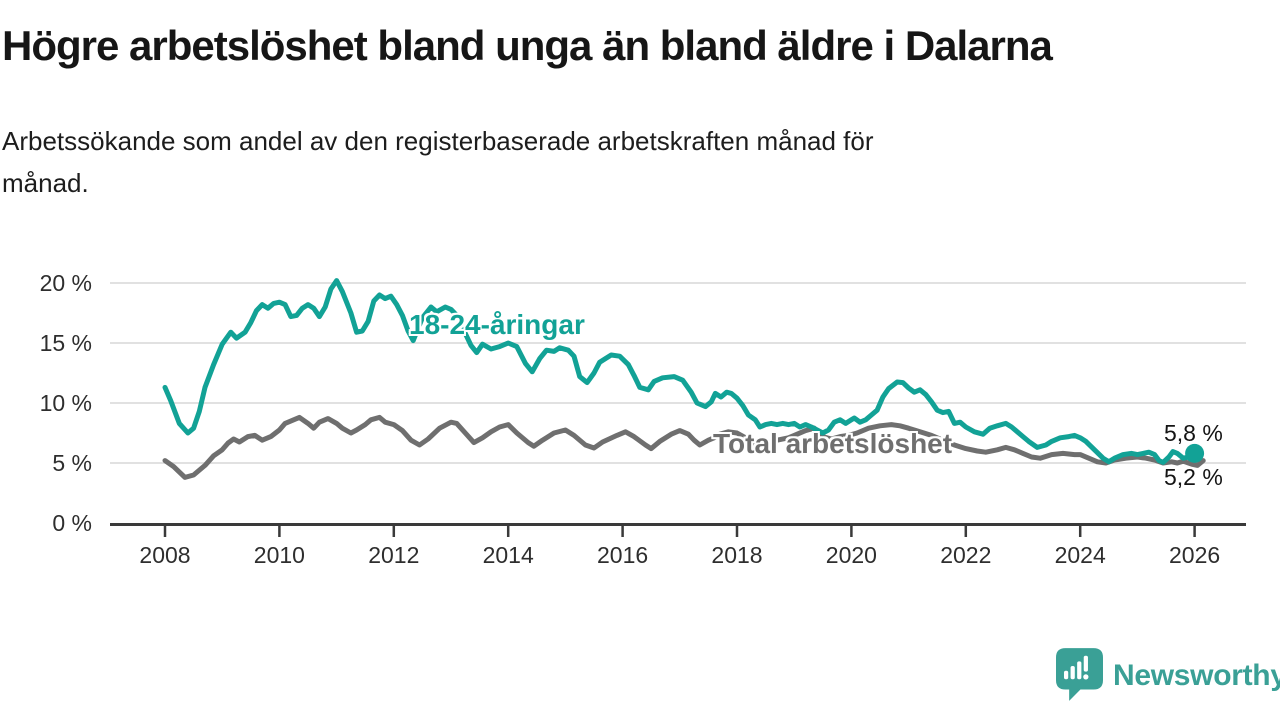 The image size is (1280, 720). What do you see at coordinates (497, 324) in the screenshot?
I see `series-label-youth: 18-24-åringar` at bounding box center [497, 324].